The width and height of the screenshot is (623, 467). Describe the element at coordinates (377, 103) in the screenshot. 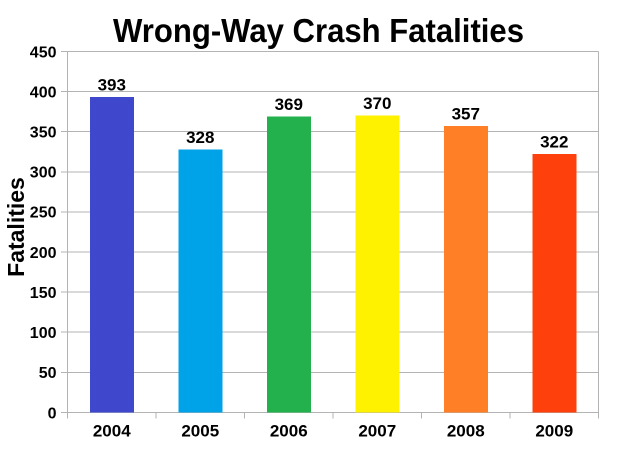

I see `svg-text: 370` at that location.